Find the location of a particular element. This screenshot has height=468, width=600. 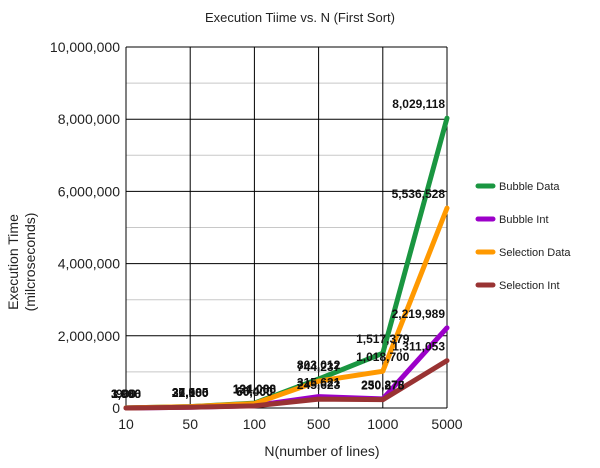

y-tick-label: 10,000,000 is located at coordinates (85, 47).